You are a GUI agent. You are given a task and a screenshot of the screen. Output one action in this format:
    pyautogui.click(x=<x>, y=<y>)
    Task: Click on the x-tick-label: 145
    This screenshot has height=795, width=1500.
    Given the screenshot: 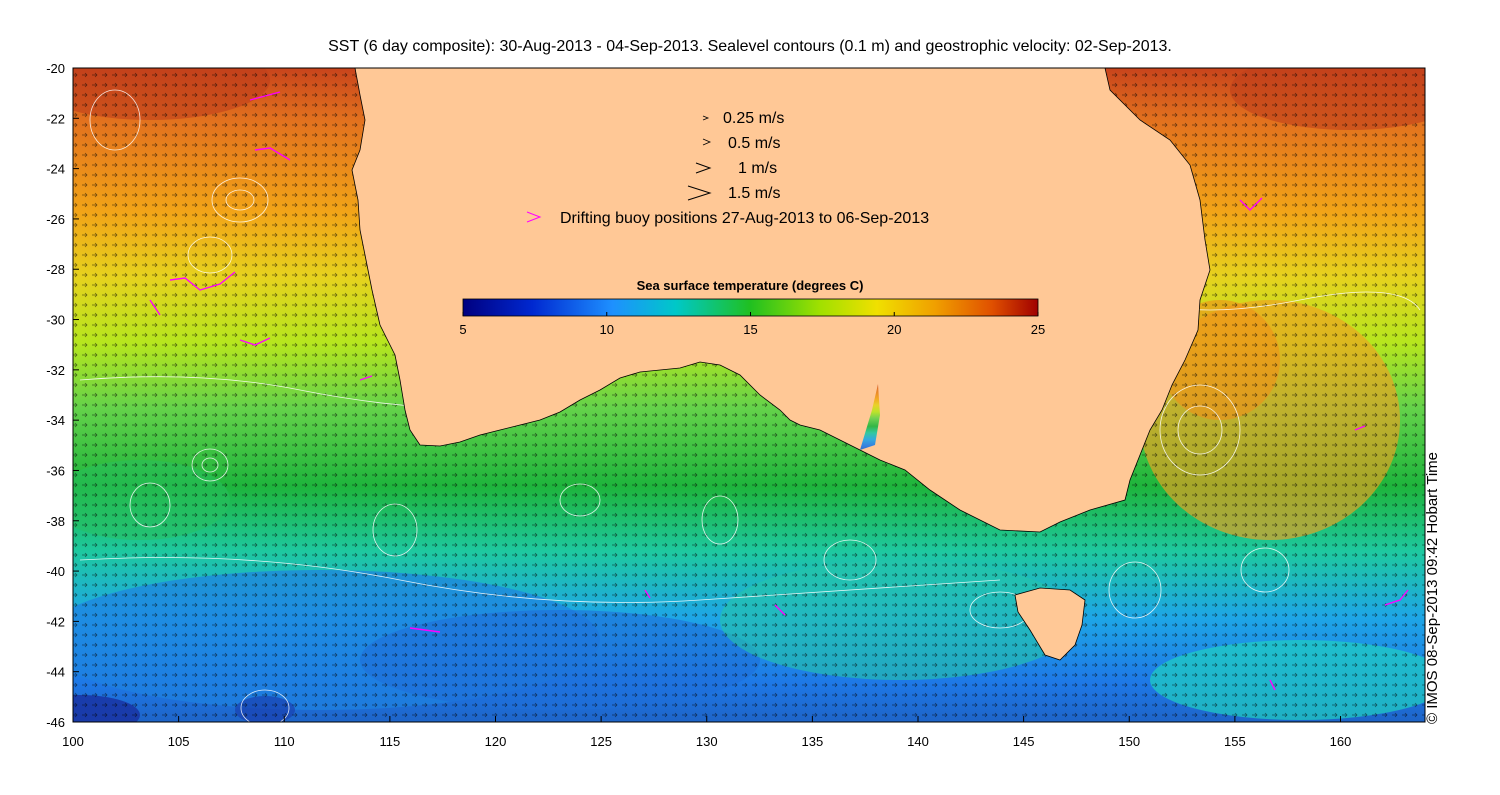 What is the action you would take?
    pyautogui.click(x=1024, y=741)
    